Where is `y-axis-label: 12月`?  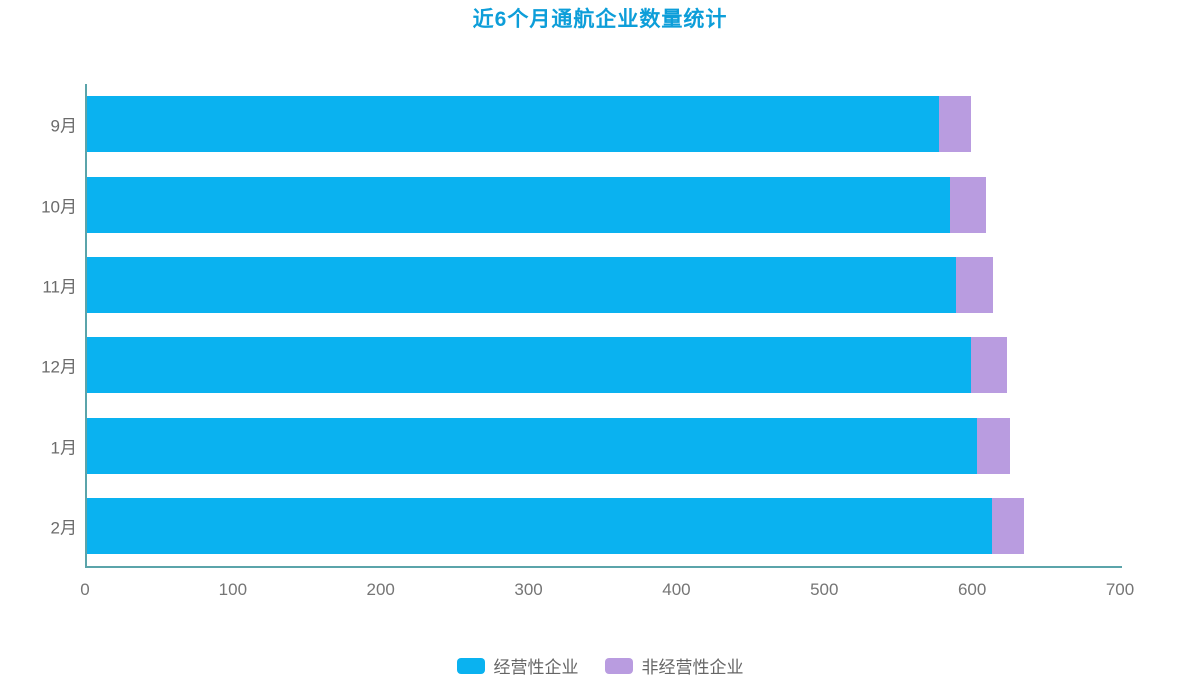
y-axis-label: 12月 is located at coordinates (59, 367).